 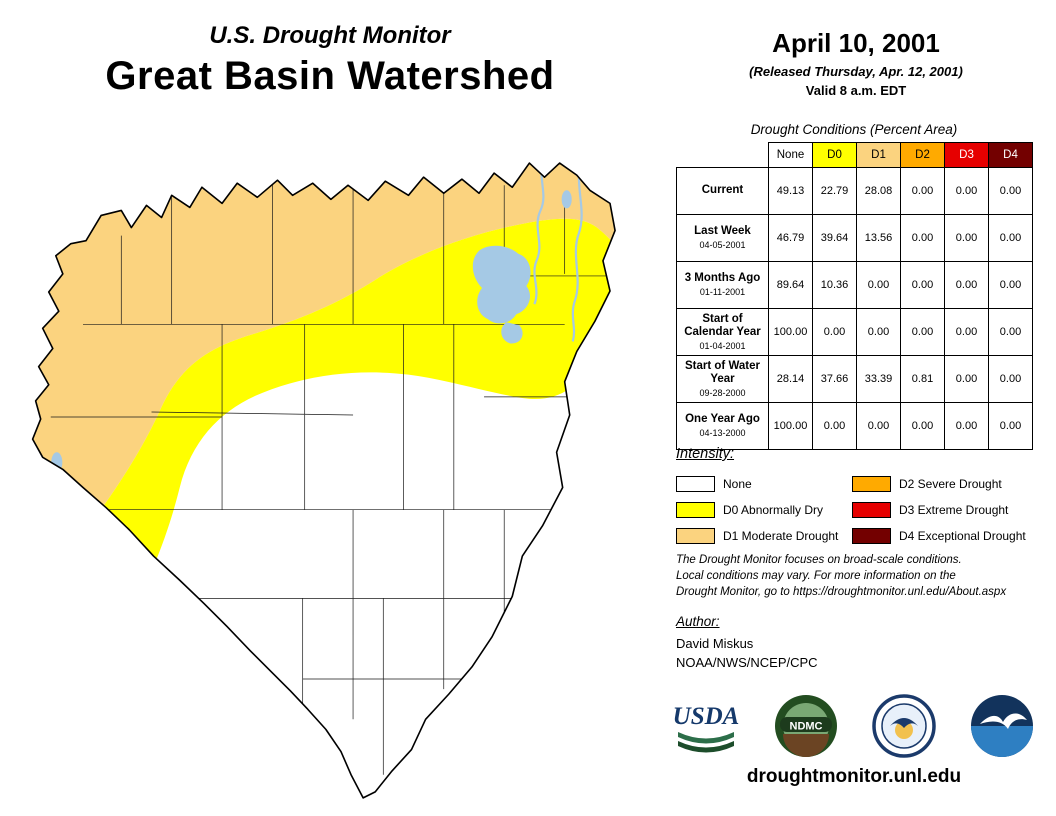 I want to click on ndmc-logo-text: NDMC, so click(x=806, y=727).